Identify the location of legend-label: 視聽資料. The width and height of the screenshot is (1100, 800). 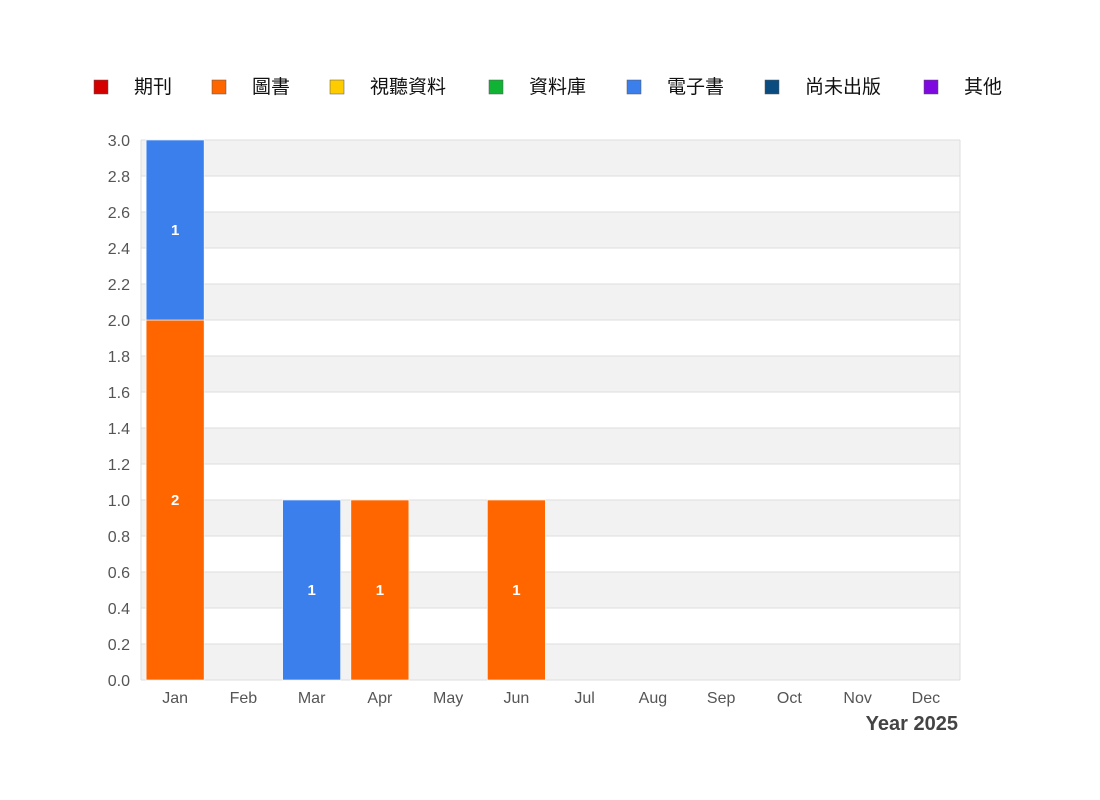
(408, 87).